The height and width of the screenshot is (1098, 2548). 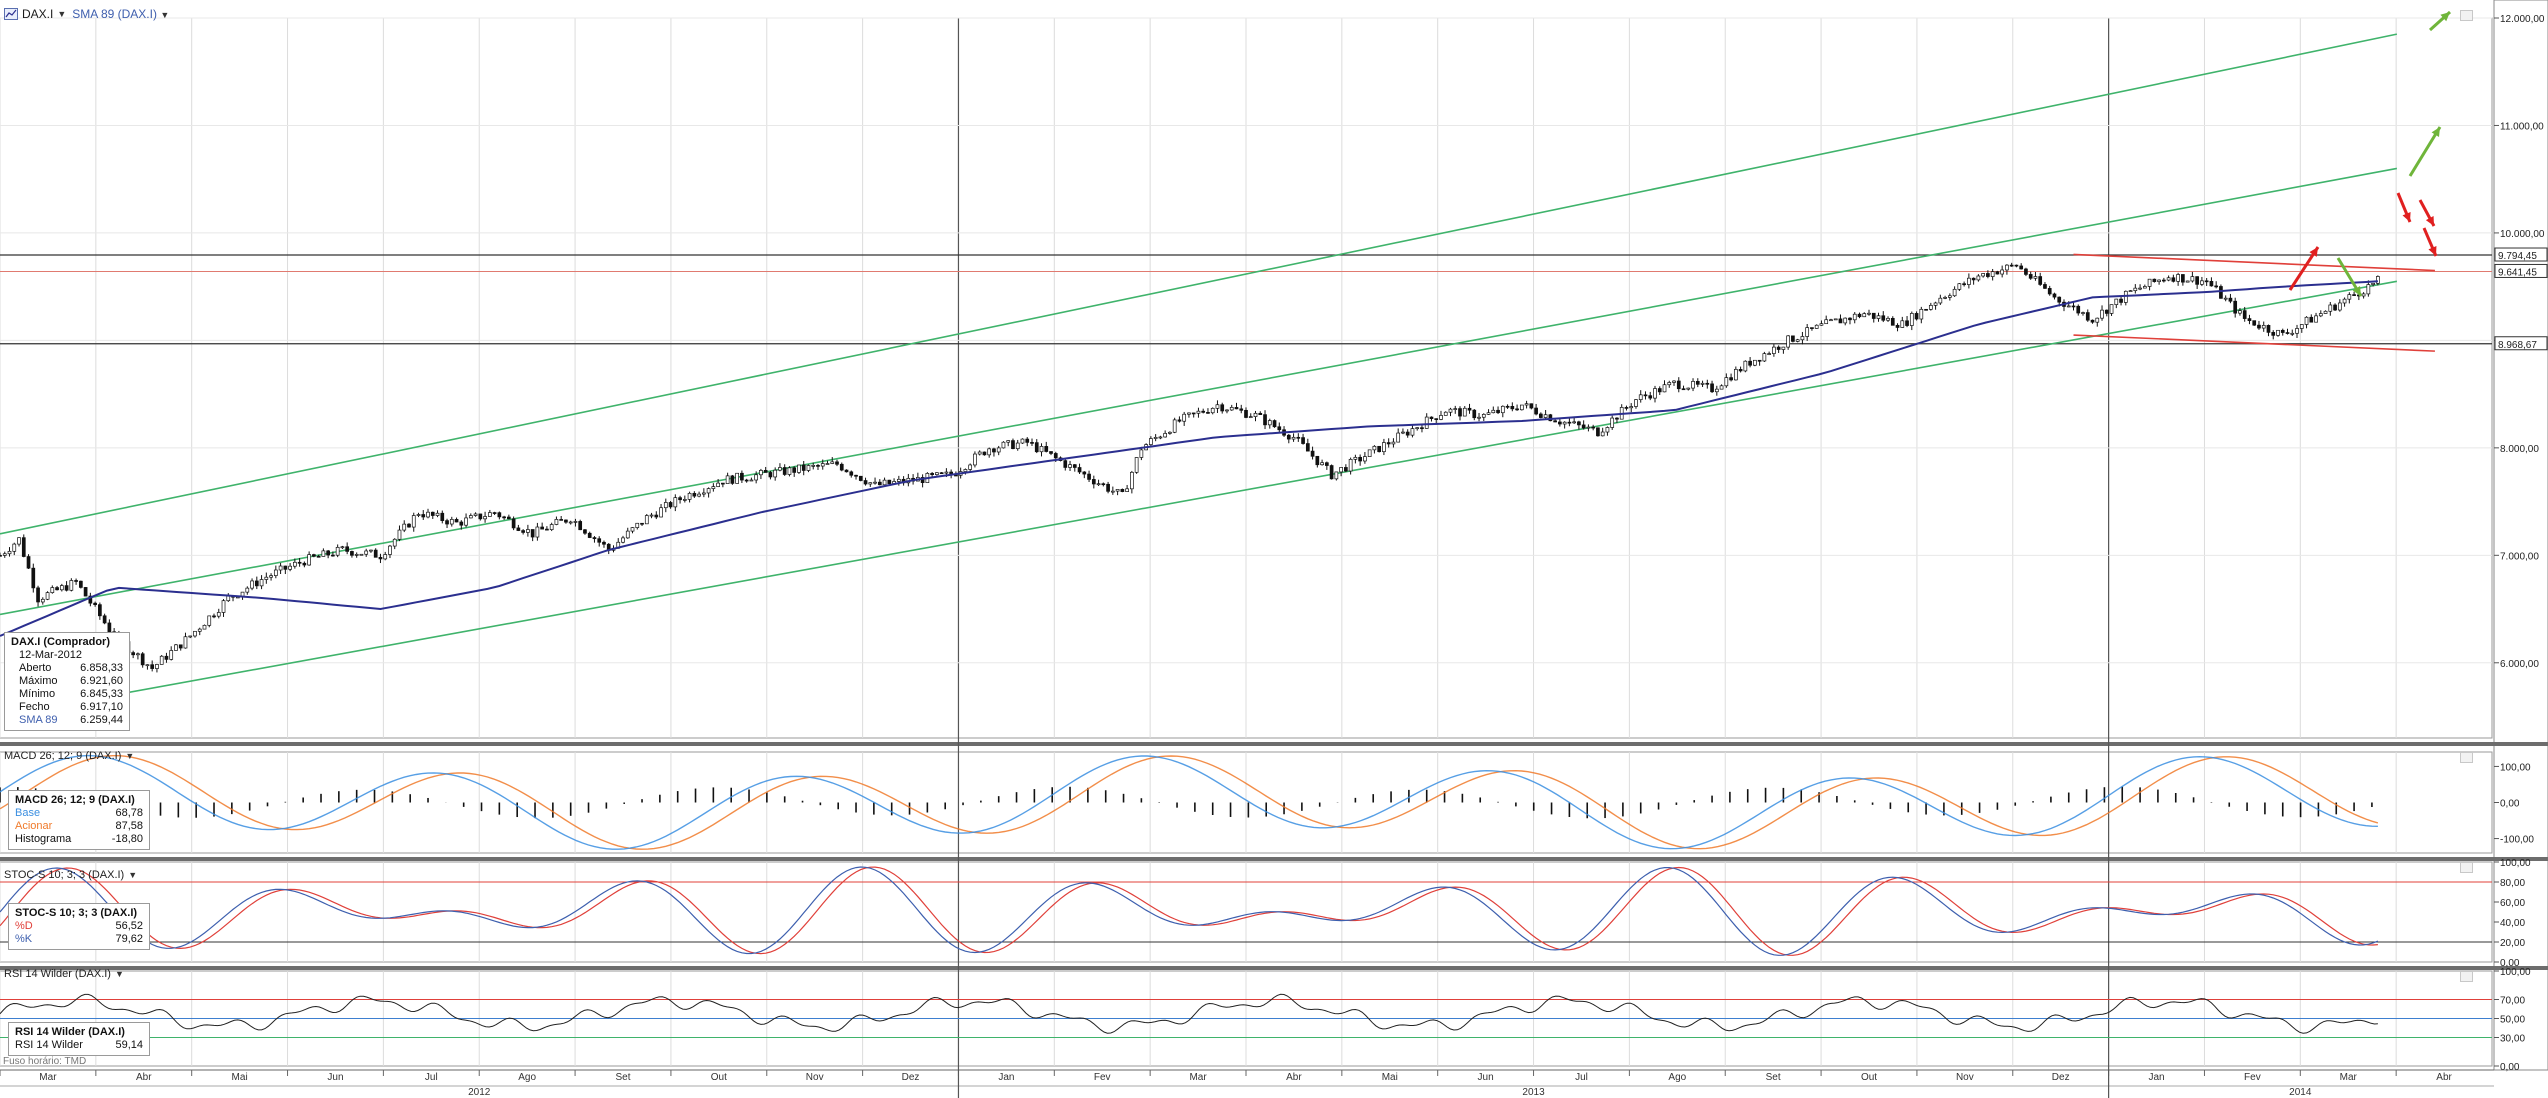 I want to click on rsi-row-value: 59,14, so click(x=129, y=1045).